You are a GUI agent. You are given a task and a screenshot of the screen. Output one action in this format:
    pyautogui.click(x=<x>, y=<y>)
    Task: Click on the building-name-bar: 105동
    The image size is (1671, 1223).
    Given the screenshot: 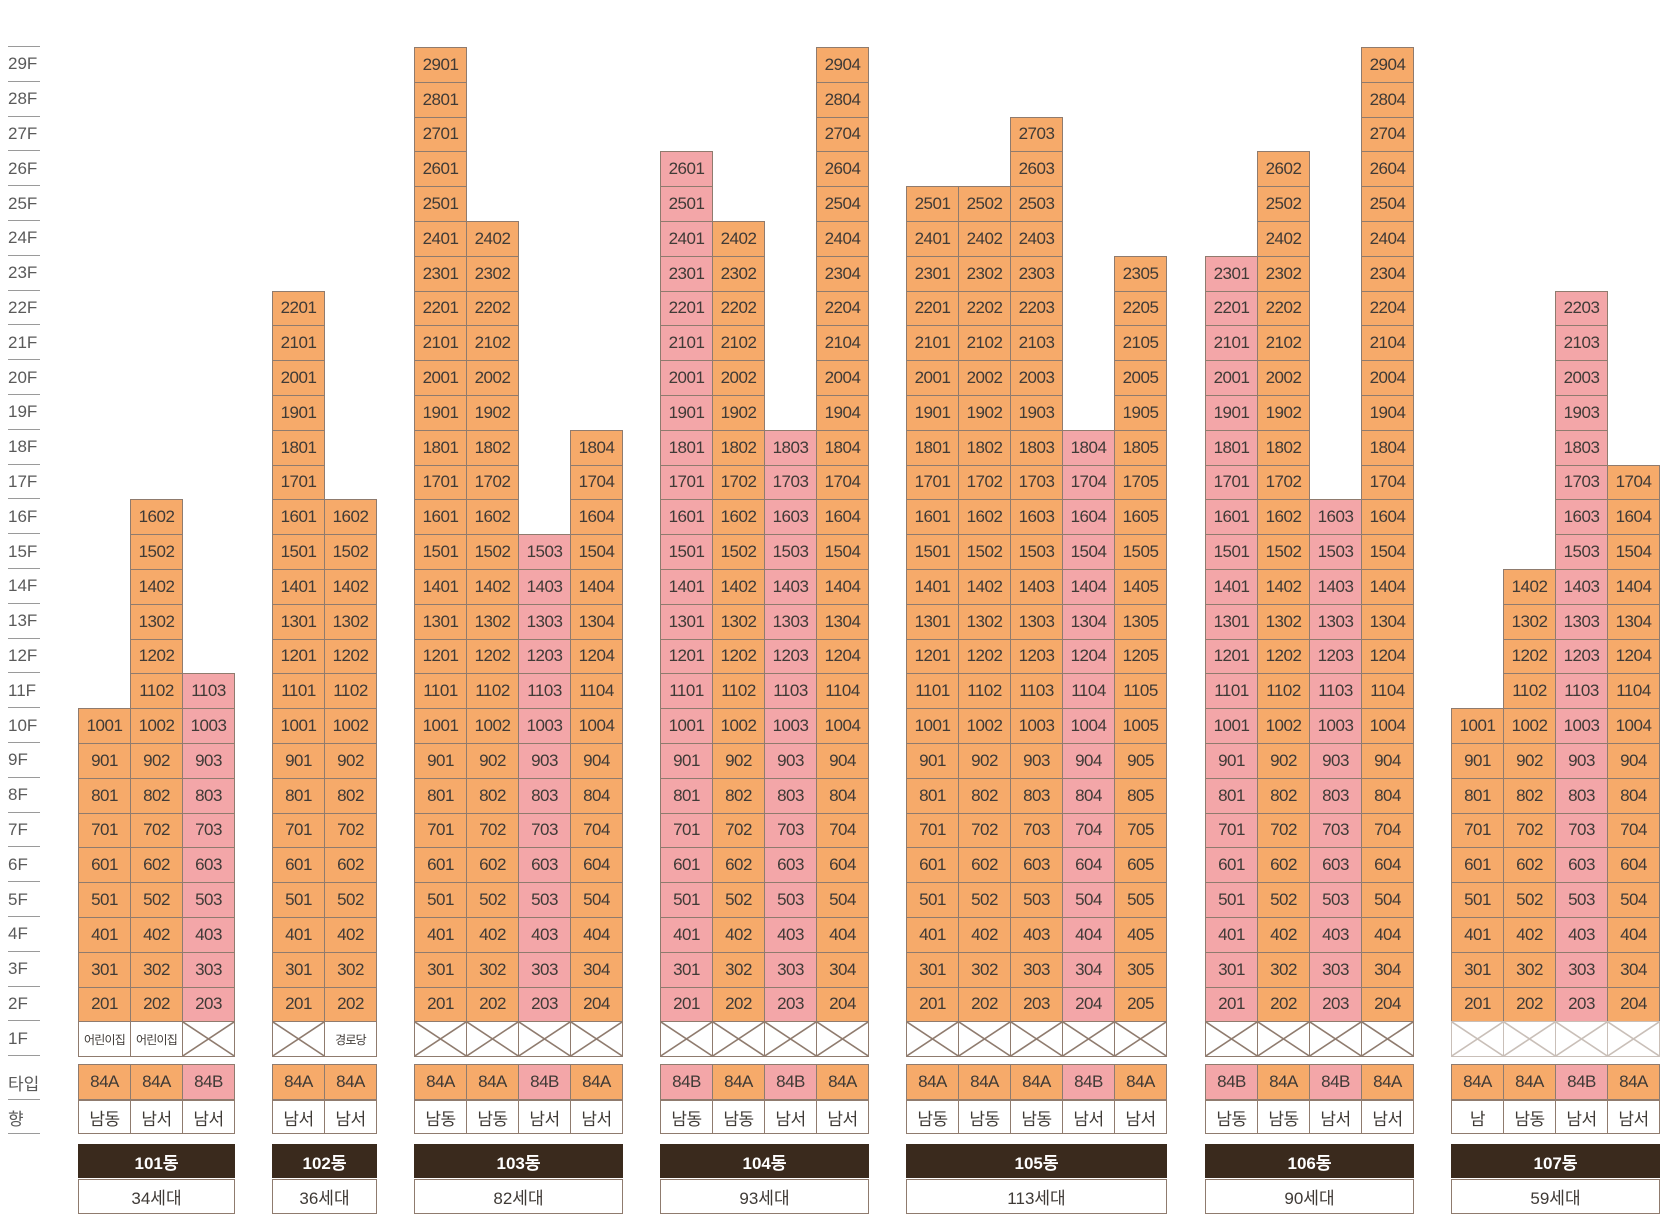 What is the action you would take?
    pyautogui.click(x=1036, y=1161)
    